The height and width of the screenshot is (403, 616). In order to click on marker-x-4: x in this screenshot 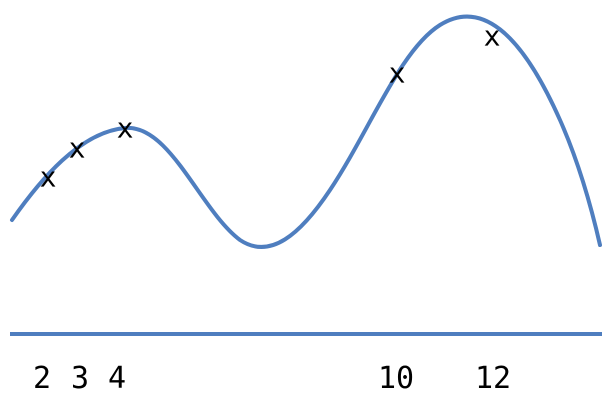, I will do `click(125, 128)`.